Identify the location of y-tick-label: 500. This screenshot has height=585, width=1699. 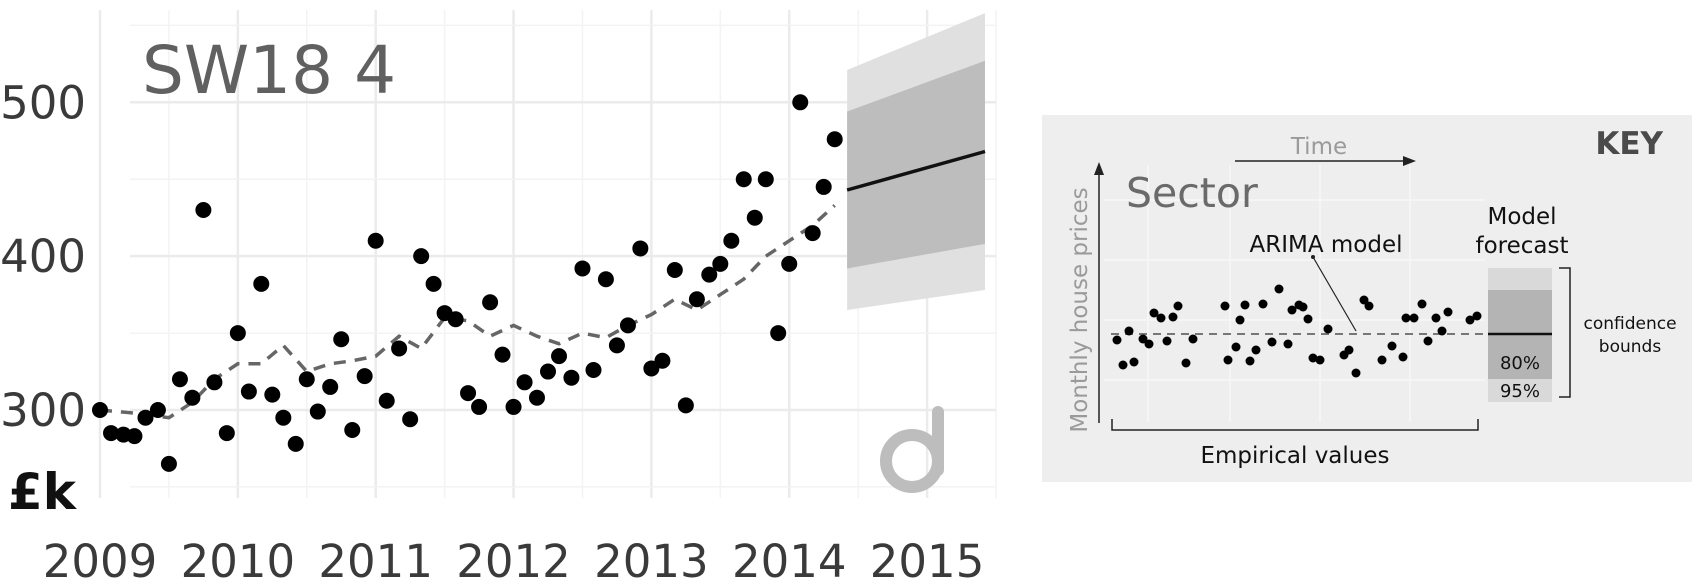
(43, 102).